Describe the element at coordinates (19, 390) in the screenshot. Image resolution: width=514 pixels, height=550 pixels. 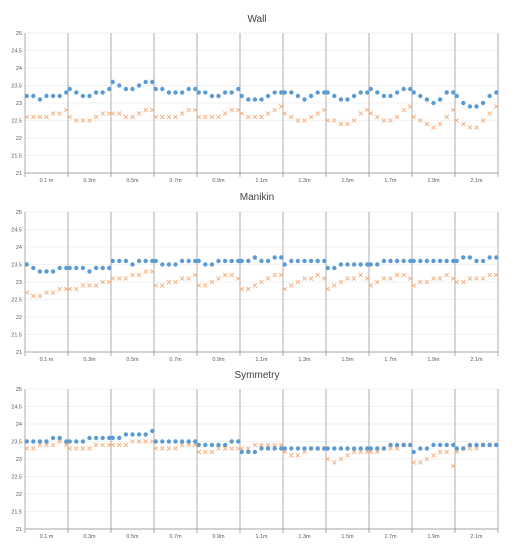
I see `y-tick-label: 25` at that location.